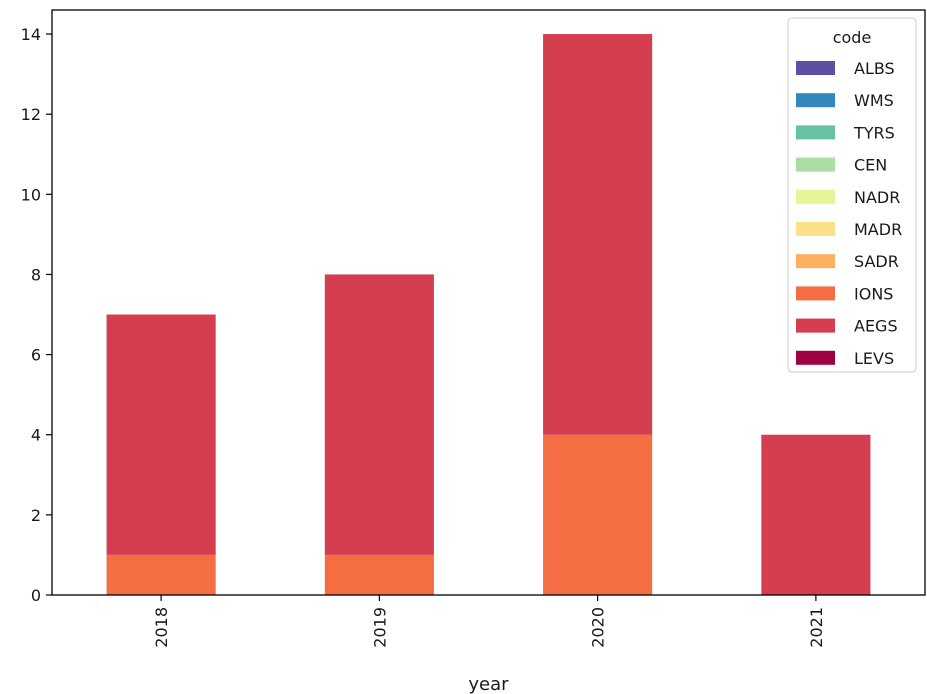 This screenshot has height=694, width=927. I want to click on y-tick-label: 10, so click(31, 194).